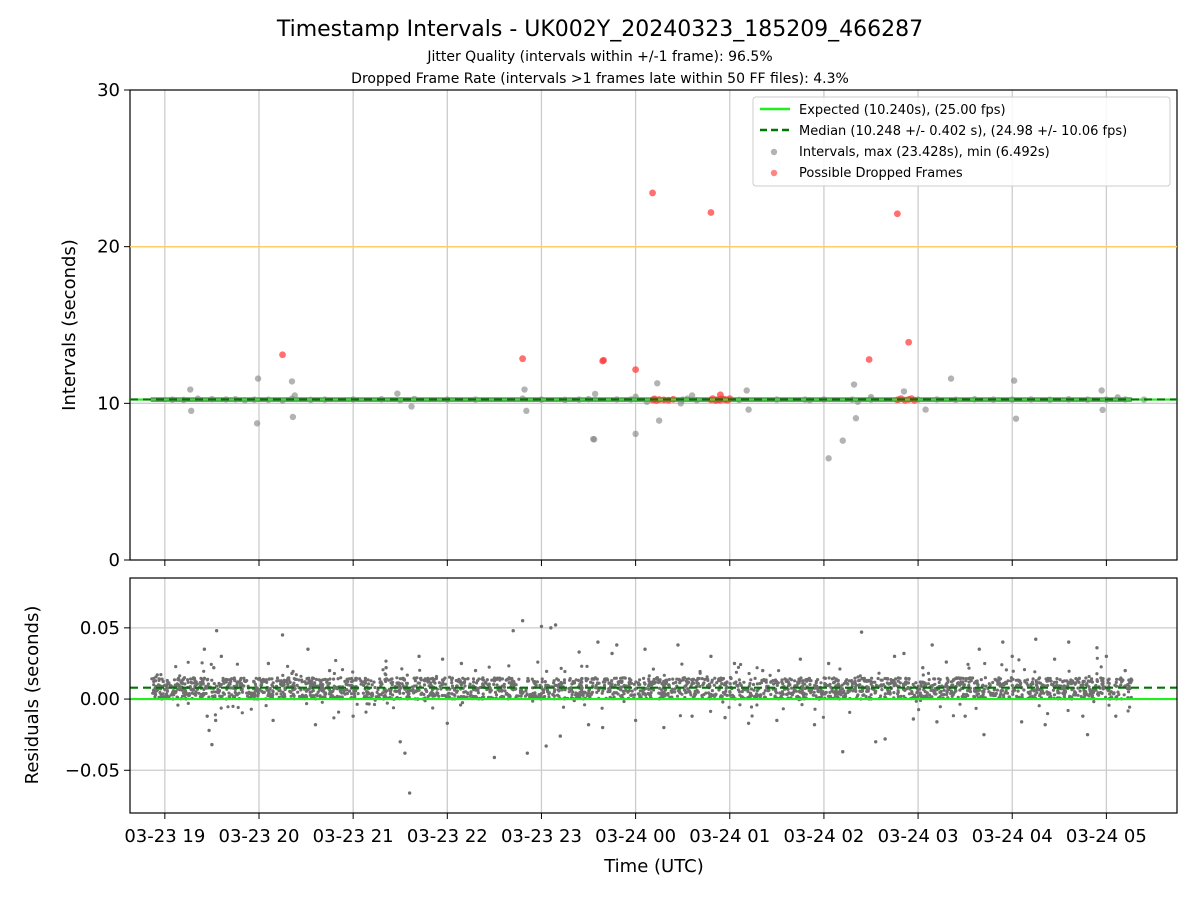 Image resolution: width=1200 pixels, height=900 pixels. I want to click on interval-point, so click(292, 381).